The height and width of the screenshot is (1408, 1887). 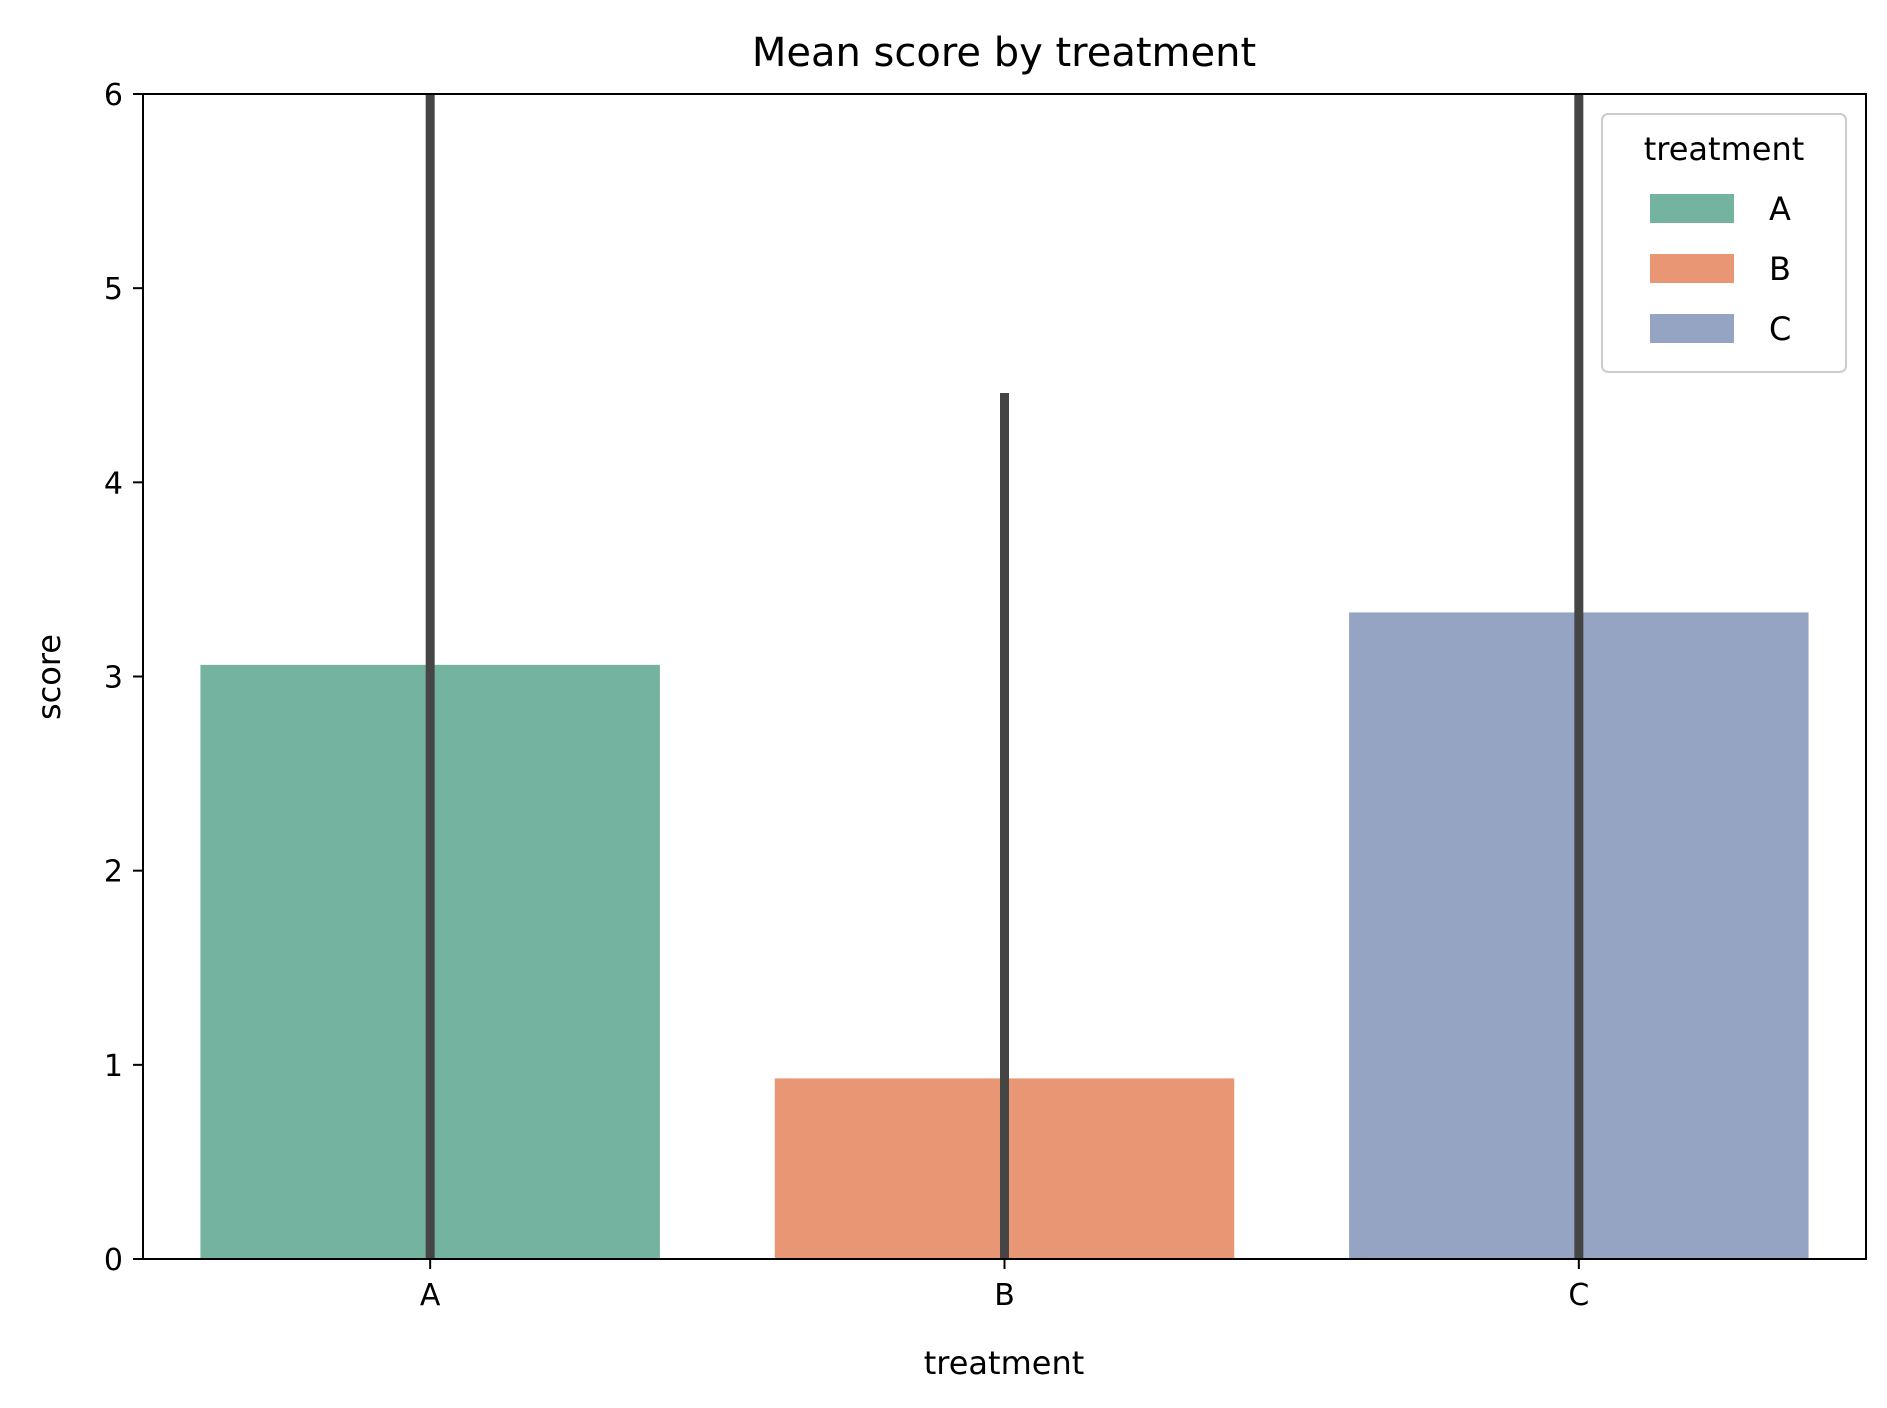 What do you see at coordinates (113, 95) in the screenshot?
I see `y-tick-label: 6` at bounding box center [113, 95].